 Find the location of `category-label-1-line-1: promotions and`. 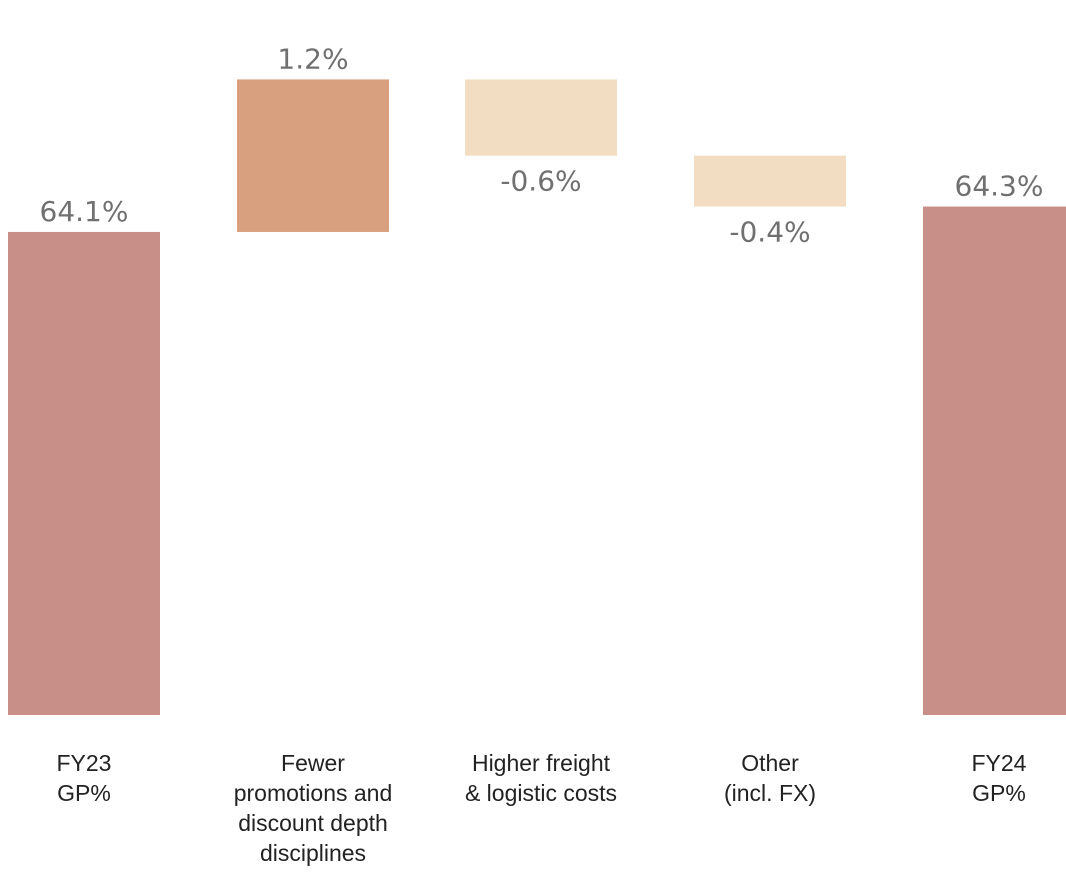

category-label-1-line-1: promotions and is located at coordinates (313, 793).